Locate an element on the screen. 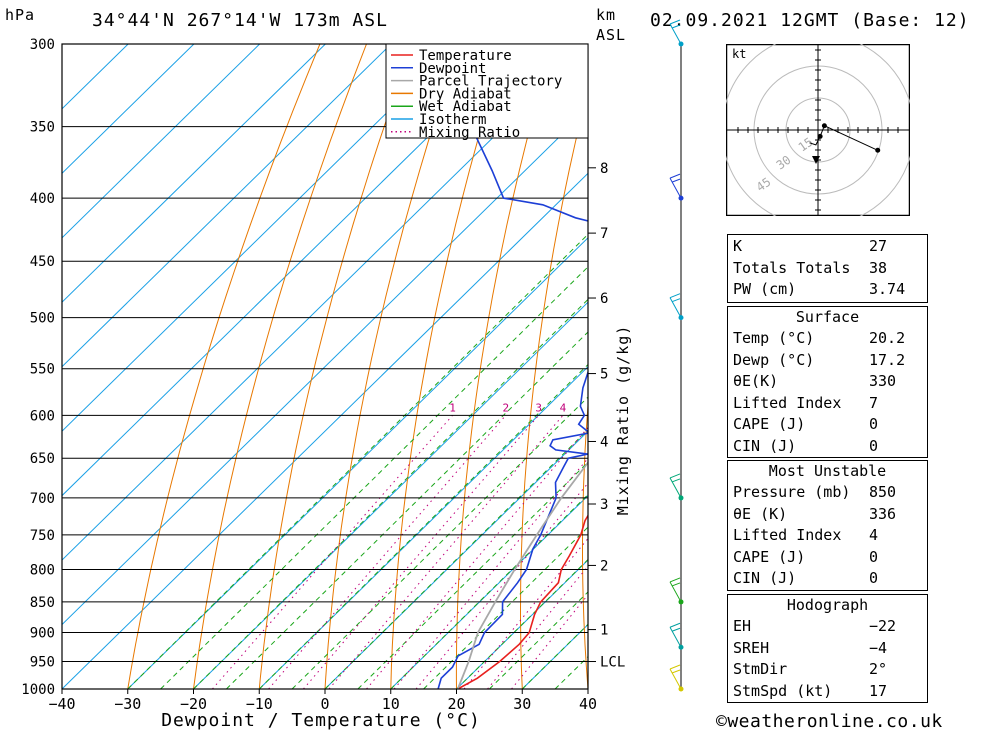 The height and width of the screenshot is (733, 1000). km-tick-label: 4 is located at coordinates (604, 442).